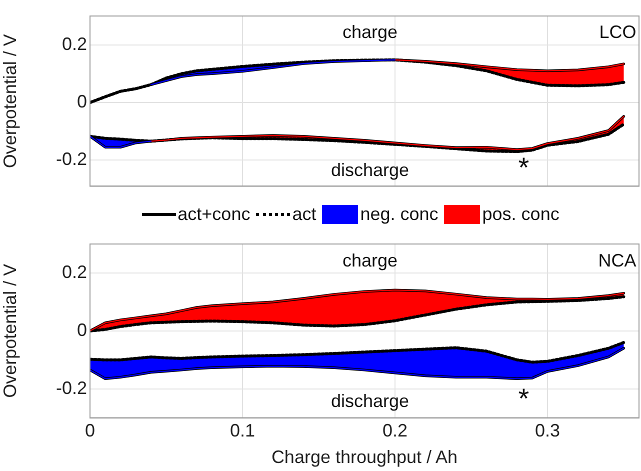 The image size is (641, 471). Describe the element at coordinates (399, 214) in the screenshot. I see `legend-label: neg. conc` at that location.